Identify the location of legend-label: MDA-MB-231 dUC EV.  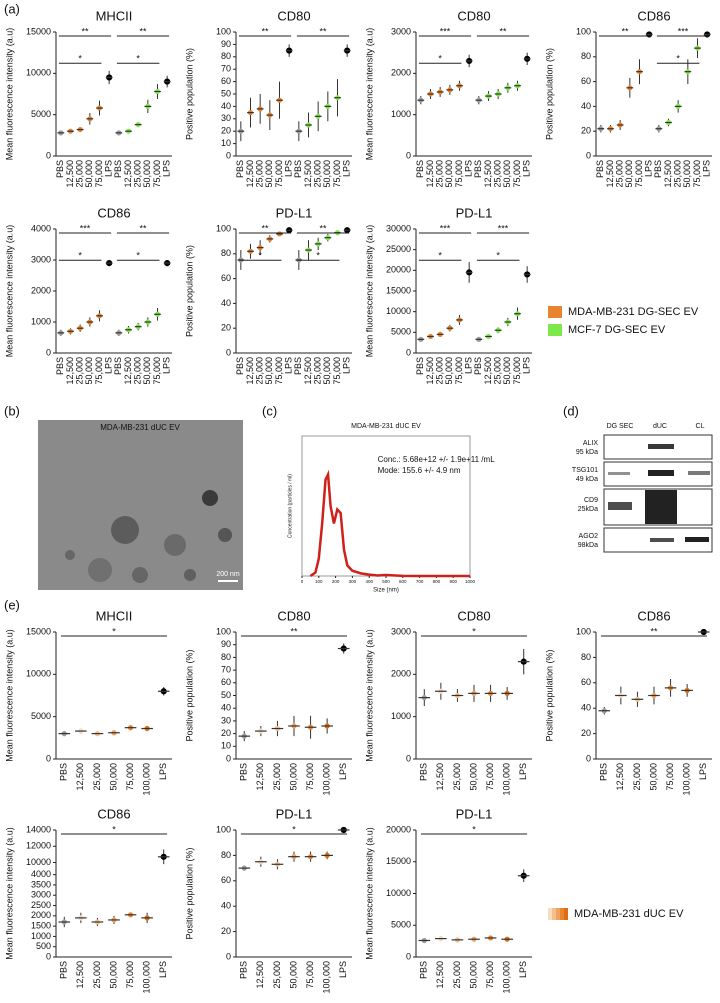
(629, 914).